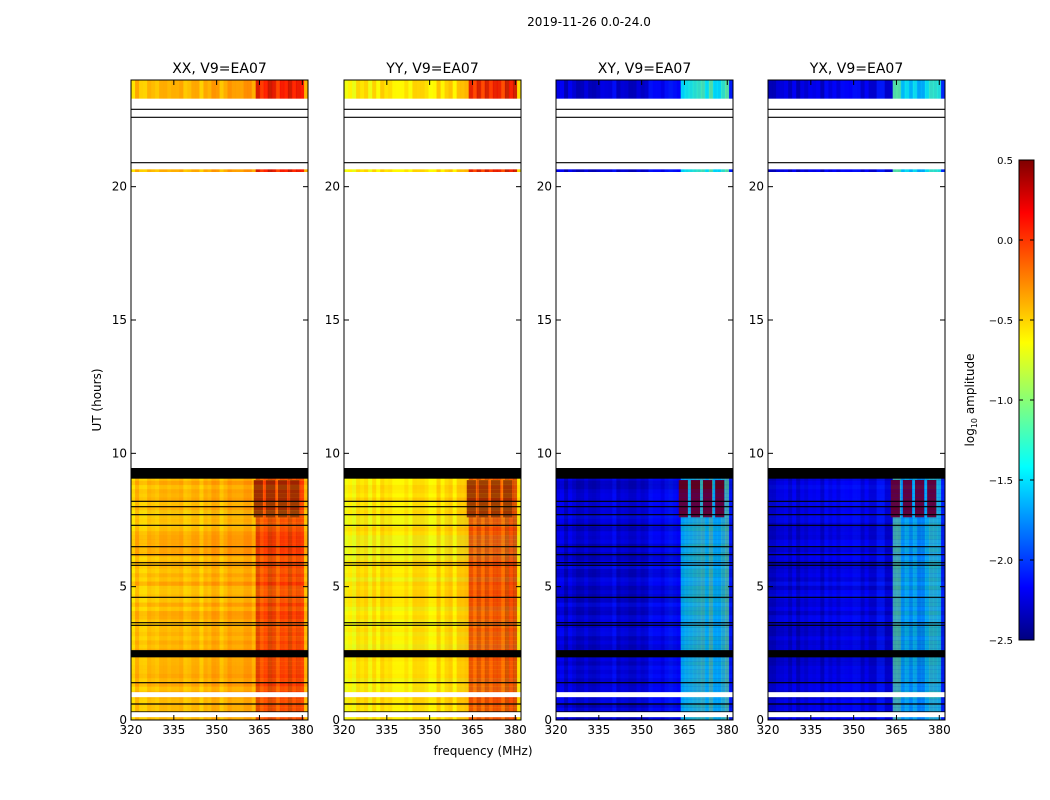  I want to click on colorbar-label-sub: 10, so click(974, 423).